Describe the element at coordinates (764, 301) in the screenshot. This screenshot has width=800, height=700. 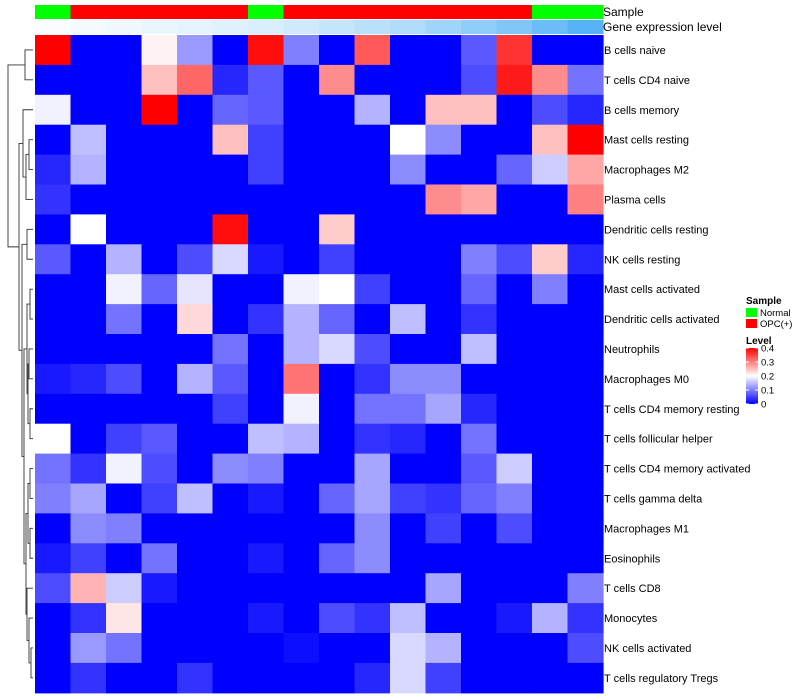
I see `legend-sample-title: Sample` at that location.